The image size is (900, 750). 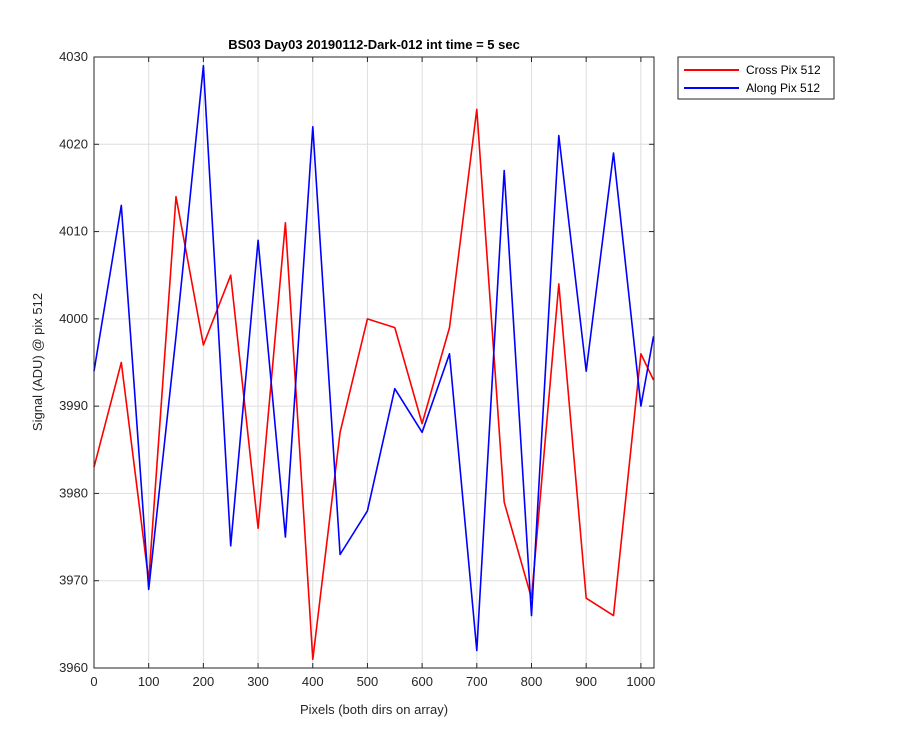 I want to click on y-tick-label: 3960, so click(x=73, y=667).